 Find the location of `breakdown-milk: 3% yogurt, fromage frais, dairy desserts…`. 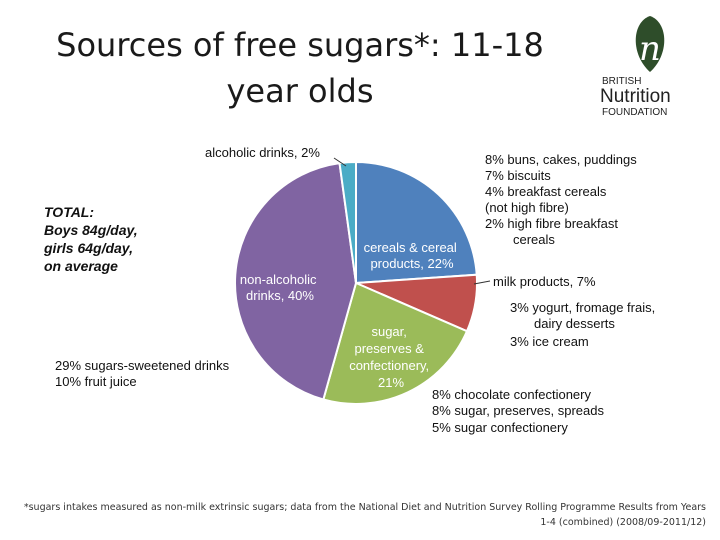

breakdown-milk: 3% yogurt, fromage frais, dairy desserts… is located at coordinates (584, 324).